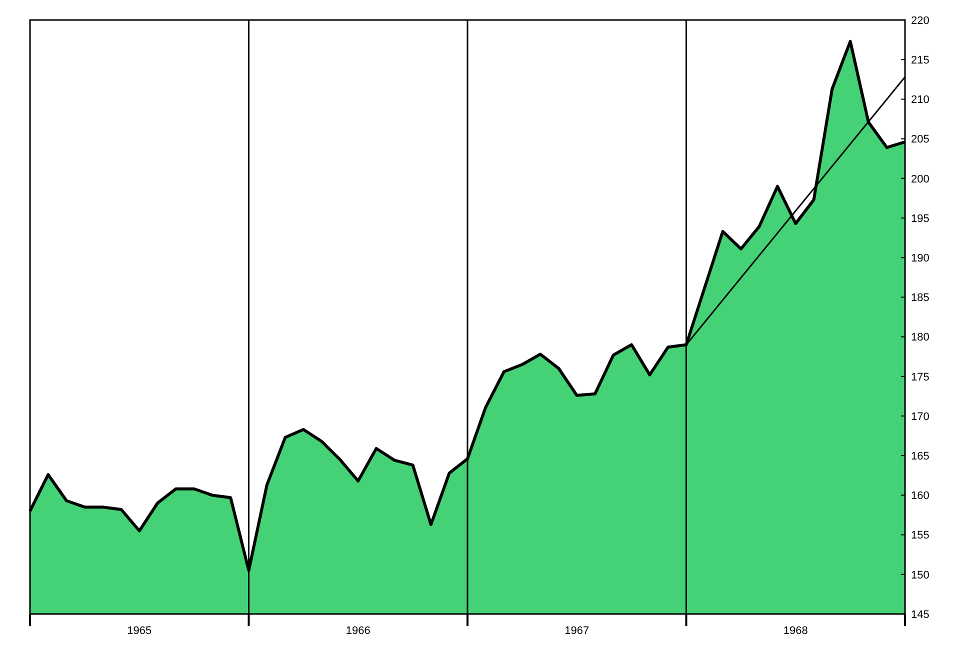  What do you see at coordinates (920, 456) in the screenshot?
I see `y-tick-label: 165` at bounding box center [920, 456].